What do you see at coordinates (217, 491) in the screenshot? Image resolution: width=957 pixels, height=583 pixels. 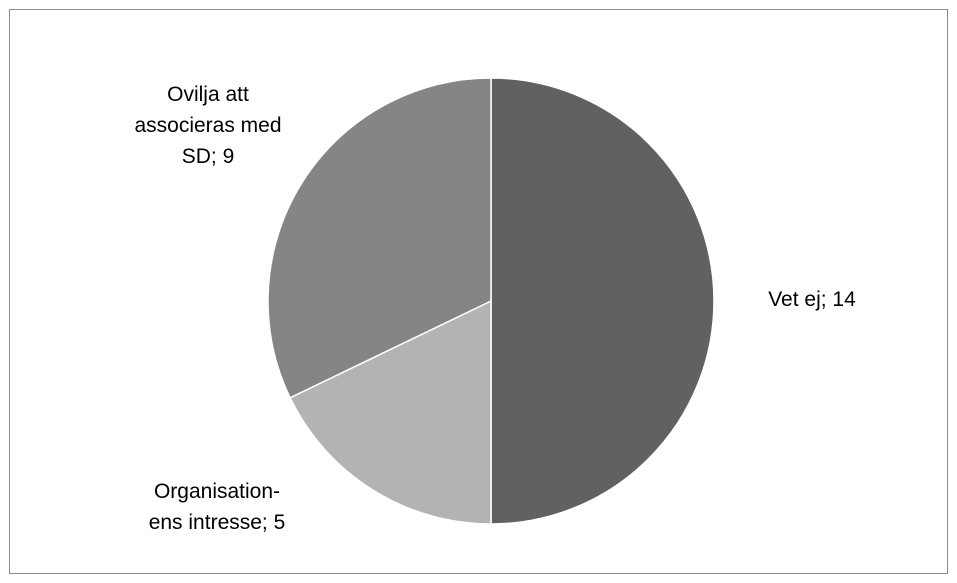 I see `pie-label-line: Organisation-` at bounding box center [217, 491].